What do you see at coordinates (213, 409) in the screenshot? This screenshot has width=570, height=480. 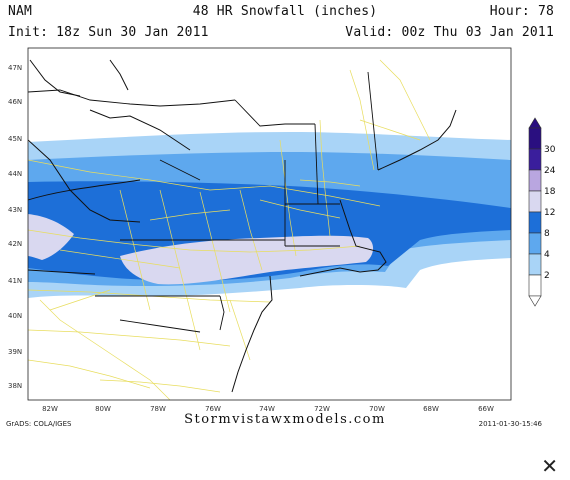 I see `lon-label: 76W` at bounding box center [213, 409].